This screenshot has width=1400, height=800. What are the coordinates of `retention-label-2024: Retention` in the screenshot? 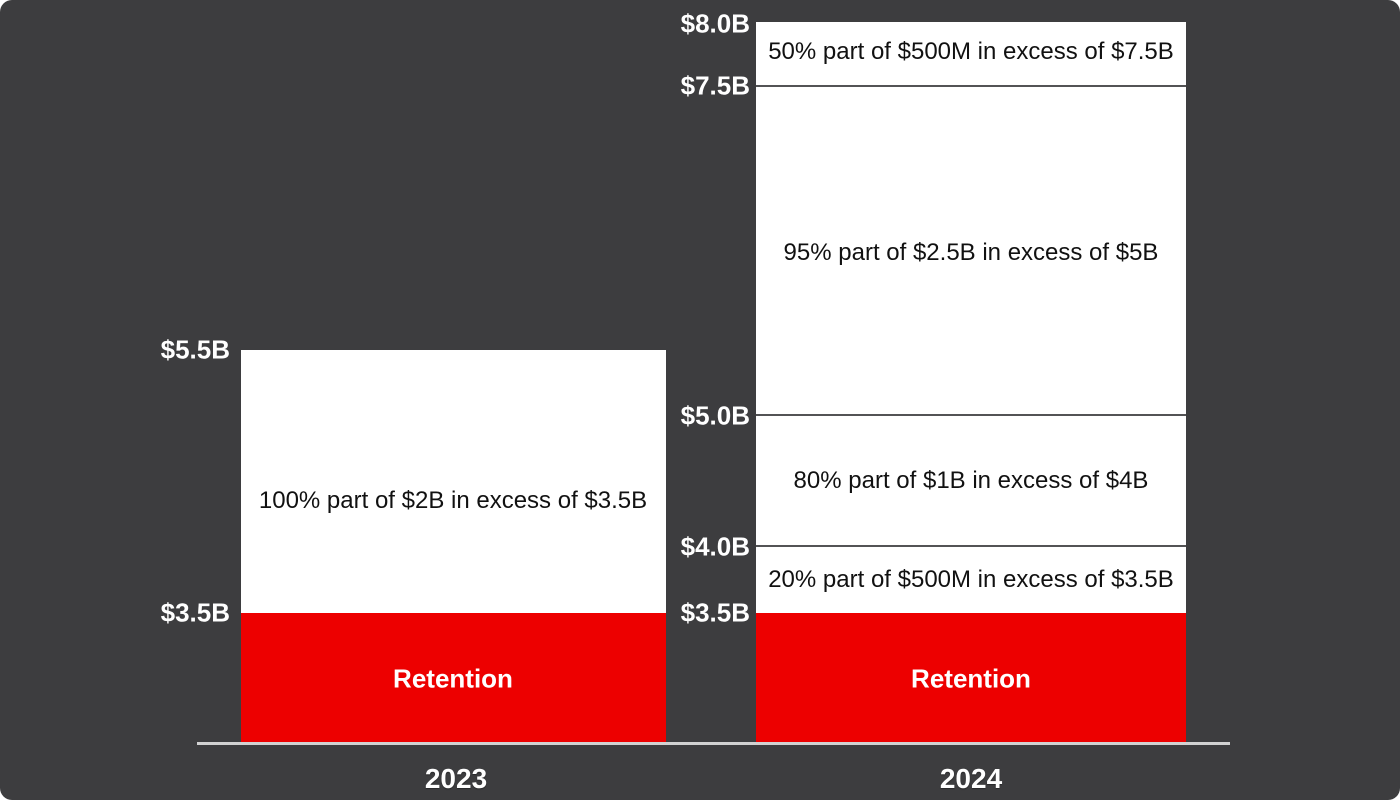 It's located at (971, 678).